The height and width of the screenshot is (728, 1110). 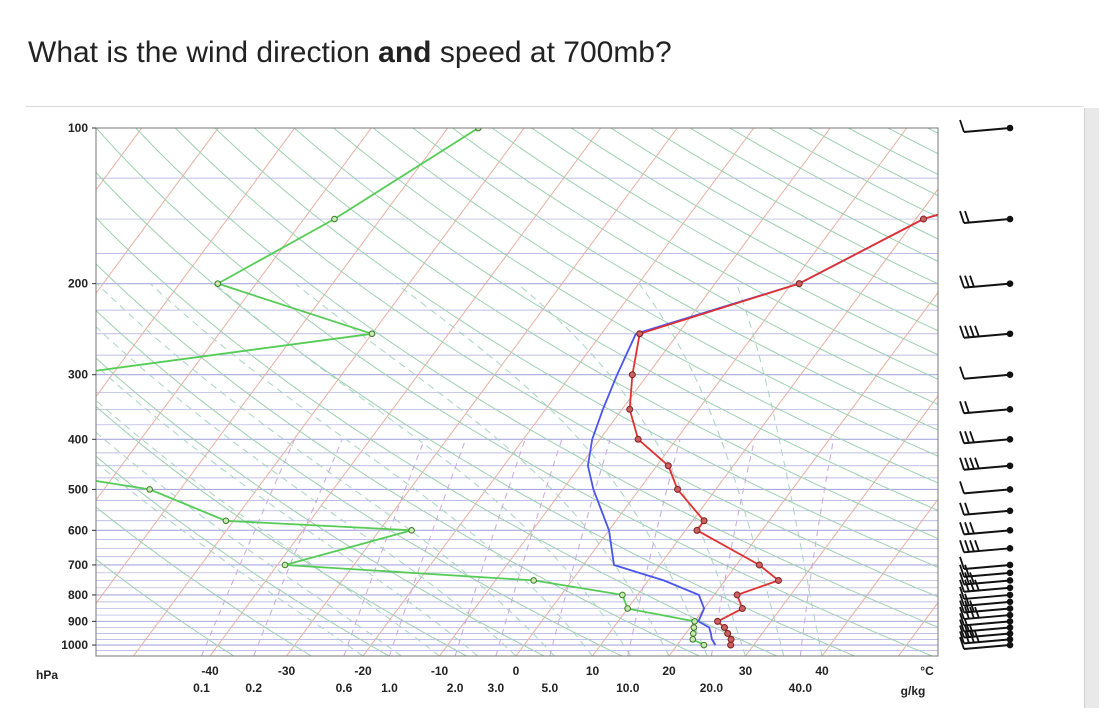 I want to click on pressure-tick-label: 900, so click(x=78, y=621).